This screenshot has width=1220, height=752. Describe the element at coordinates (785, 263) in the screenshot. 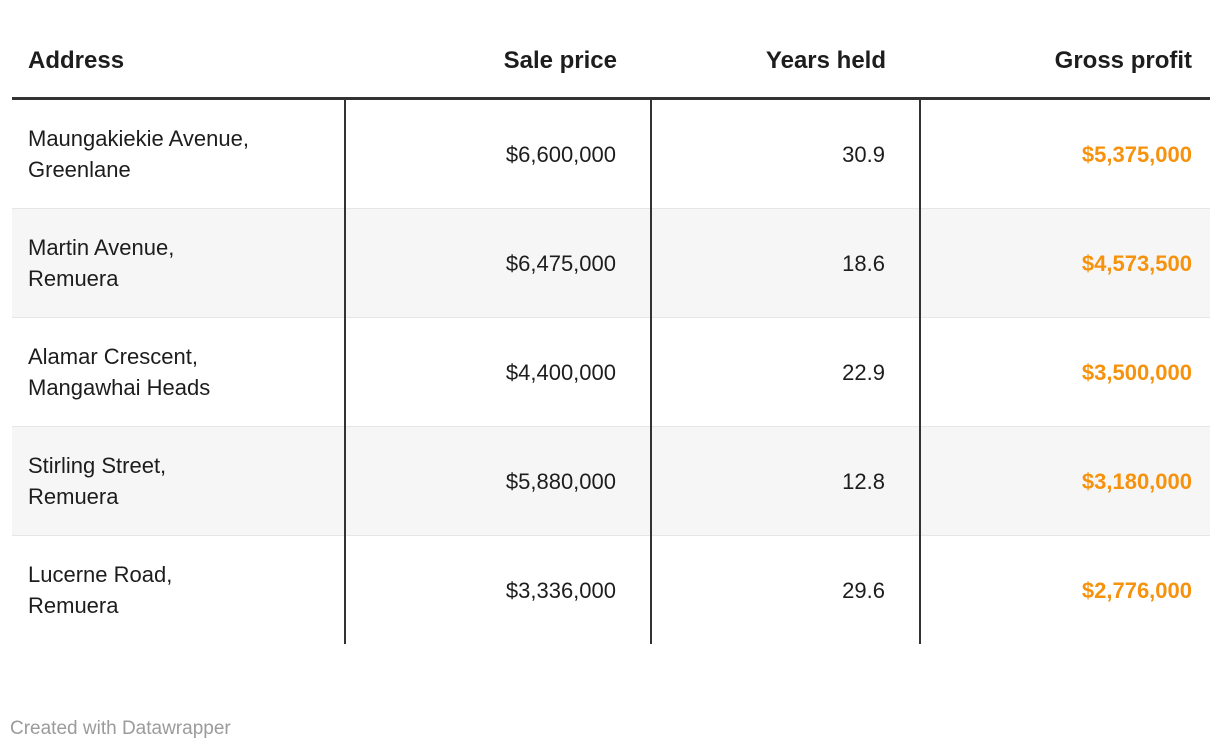

I see `years-held-cell: 18.6` at that location.